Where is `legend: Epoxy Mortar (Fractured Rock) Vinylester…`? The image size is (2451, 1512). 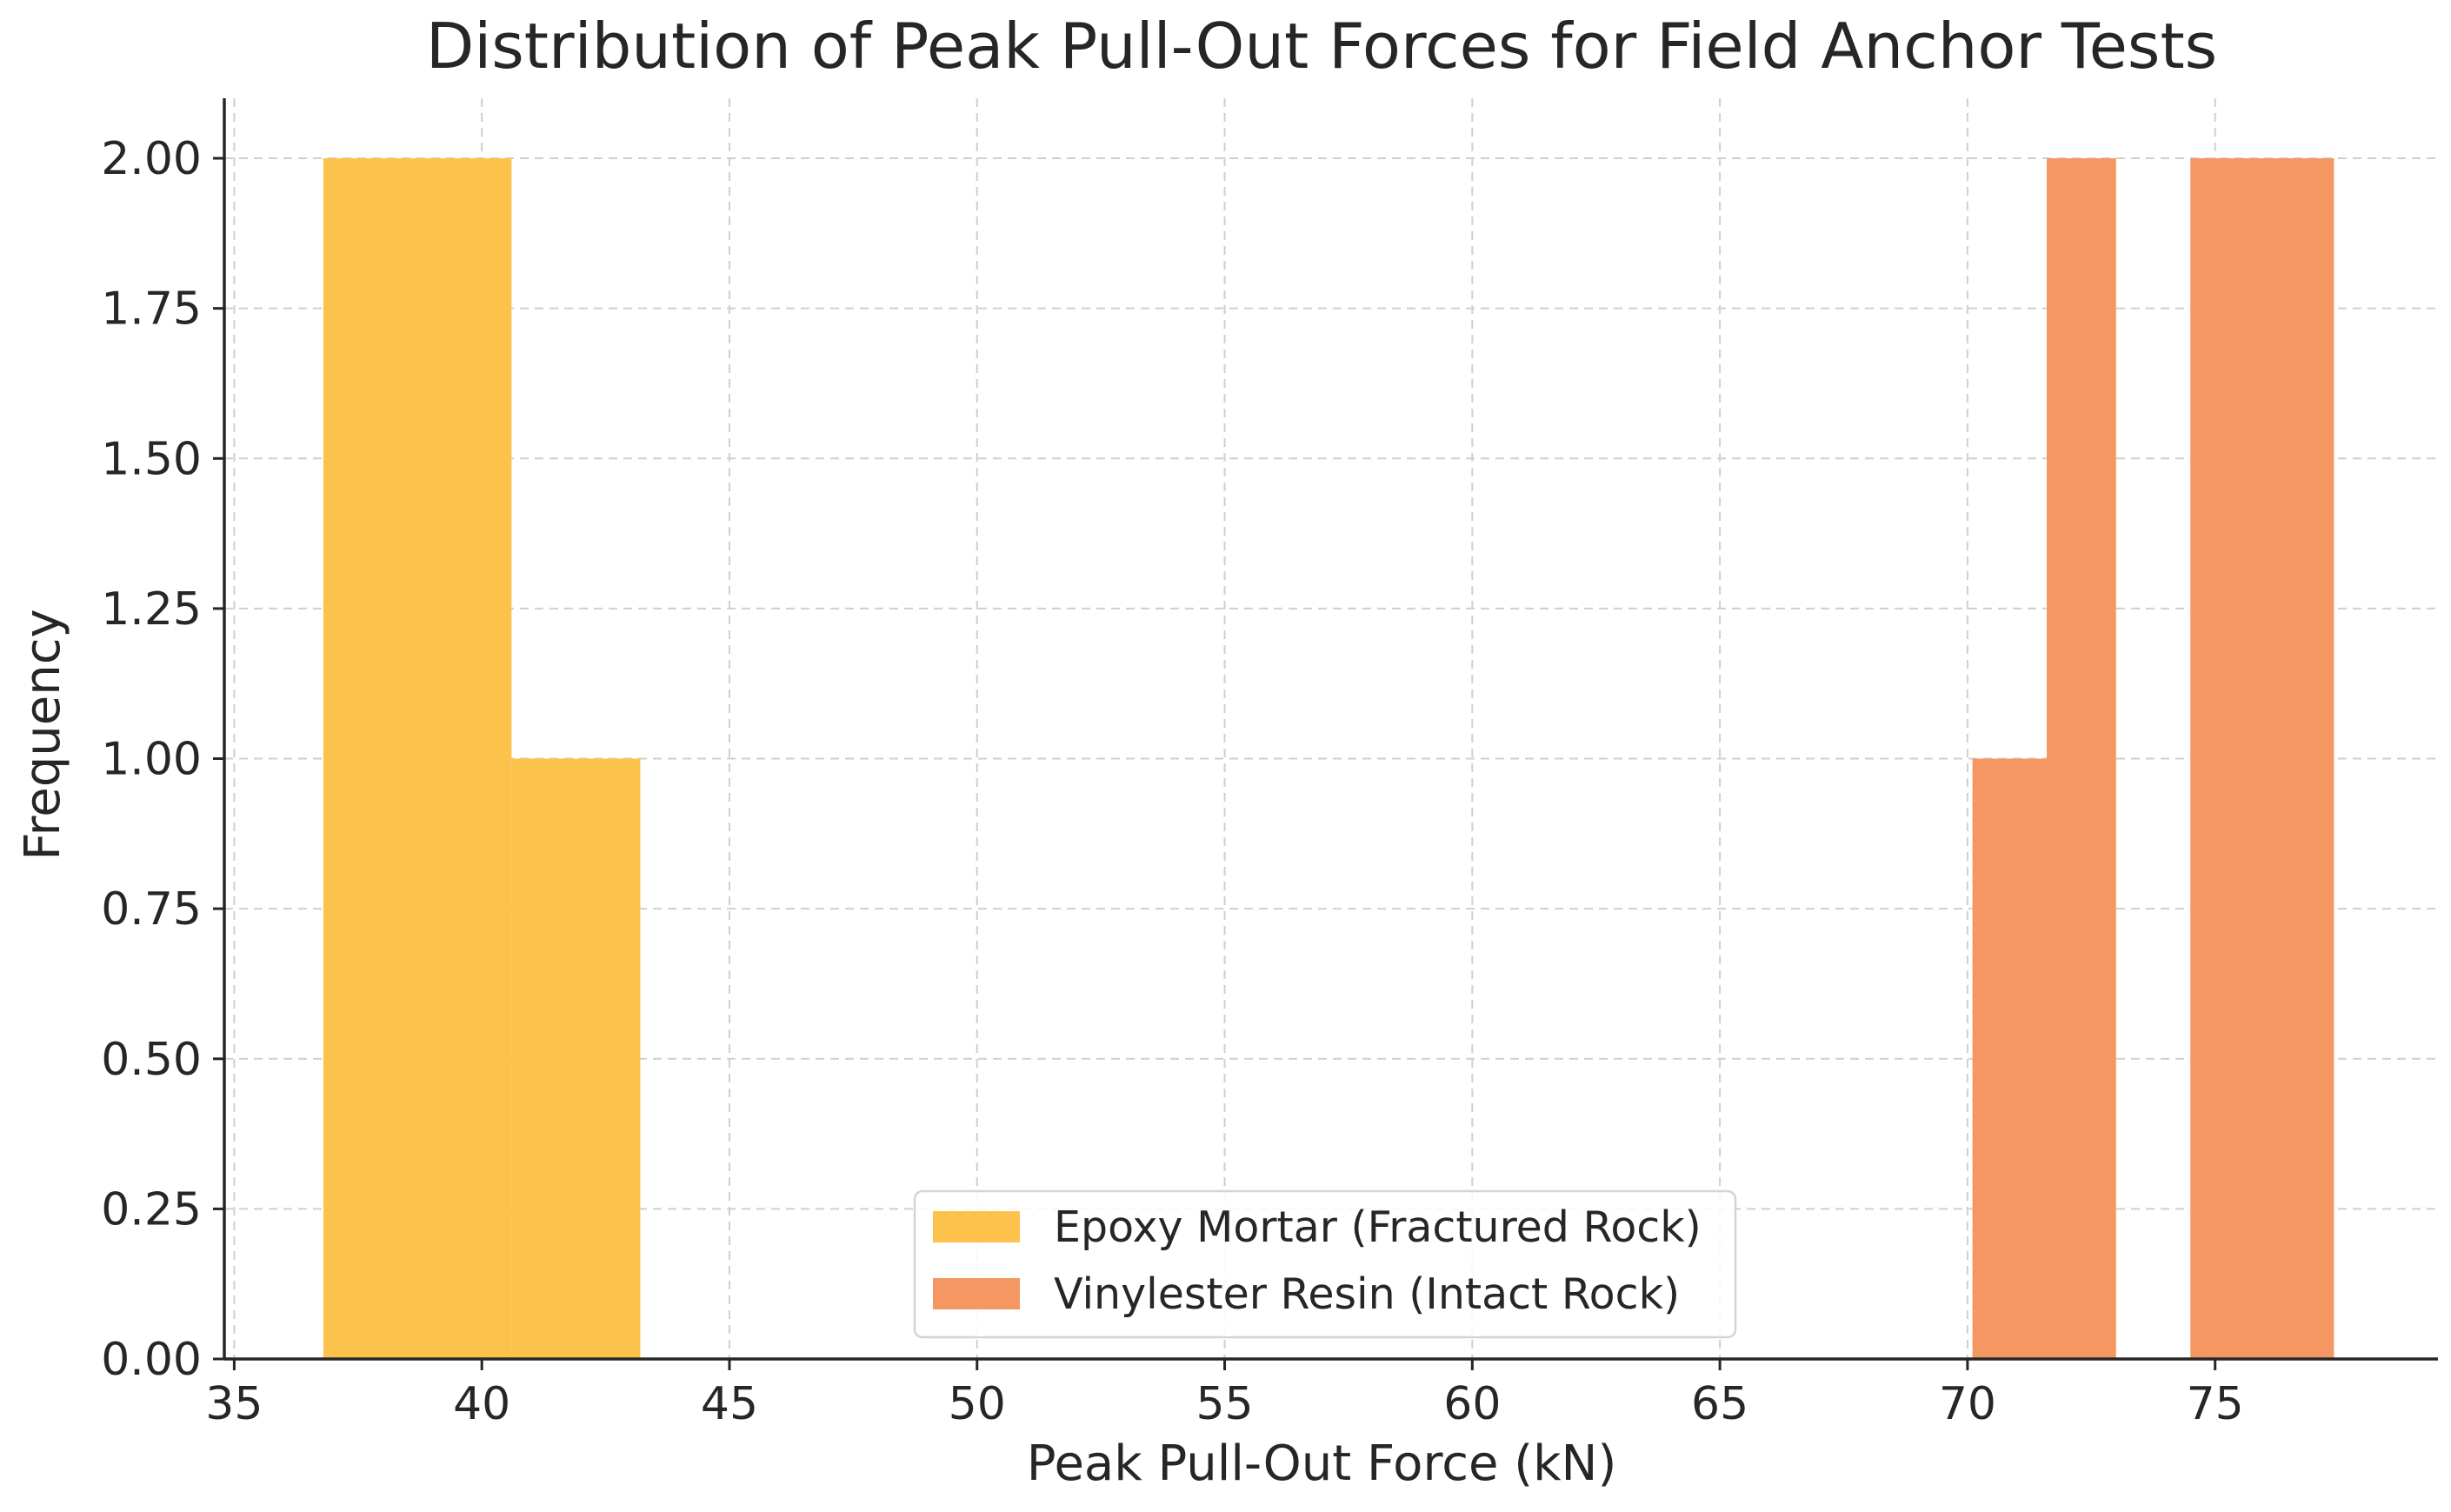 legend: Epoxy Mortar (Fractured Rock) Vinylester… is located at coordinates (1325, 1264).